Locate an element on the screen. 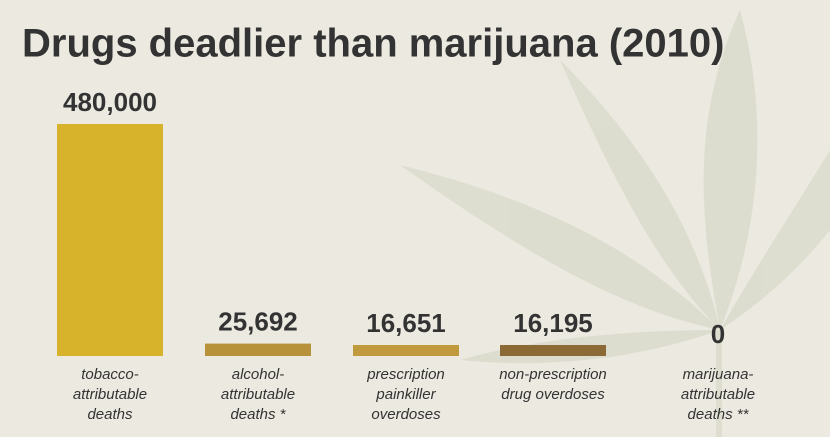  category-label: non-prescription is located at coordinates (553, 374).